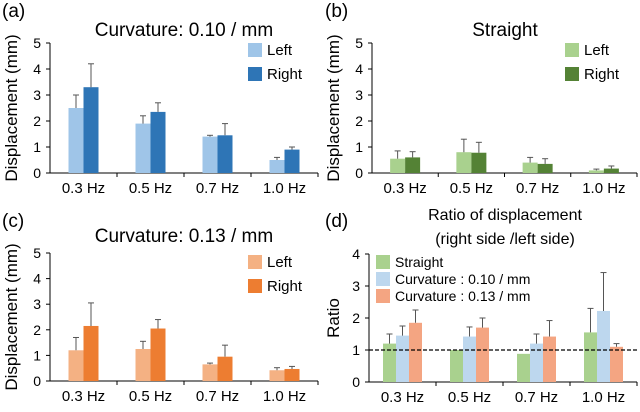 This screenshot has height=412, width=640. I want to click on legend-label: Straight, so click(419, 262).